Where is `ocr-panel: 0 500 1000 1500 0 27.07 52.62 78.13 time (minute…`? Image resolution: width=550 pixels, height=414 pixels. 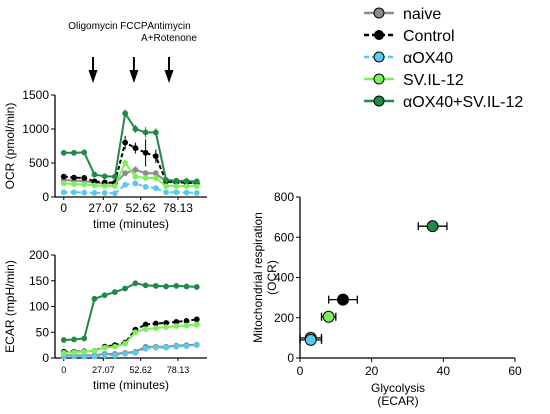 ocr-panel: 0 500 1000 1500 0 27.07 52.62 78.13 time (minute… is located at coordinates (105, 159).